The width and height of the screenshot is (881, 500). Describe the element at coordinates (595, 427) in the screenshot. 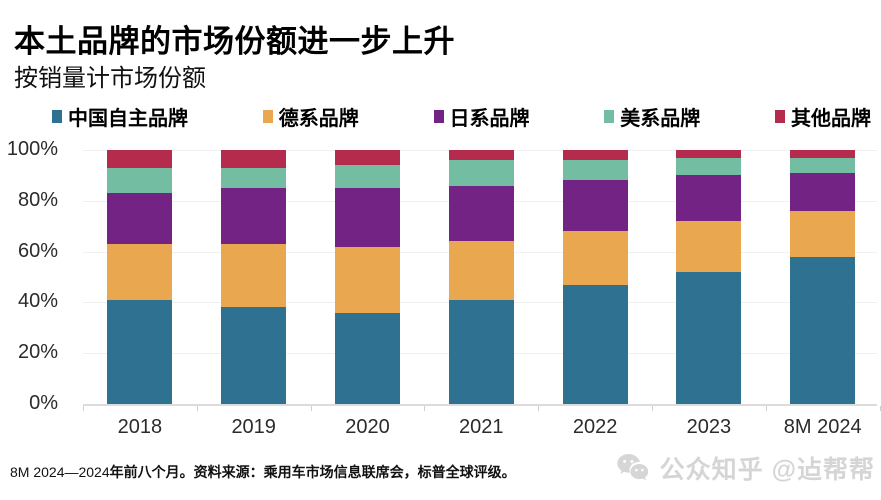

I see `x-axis-category-label: 2022` at that location.